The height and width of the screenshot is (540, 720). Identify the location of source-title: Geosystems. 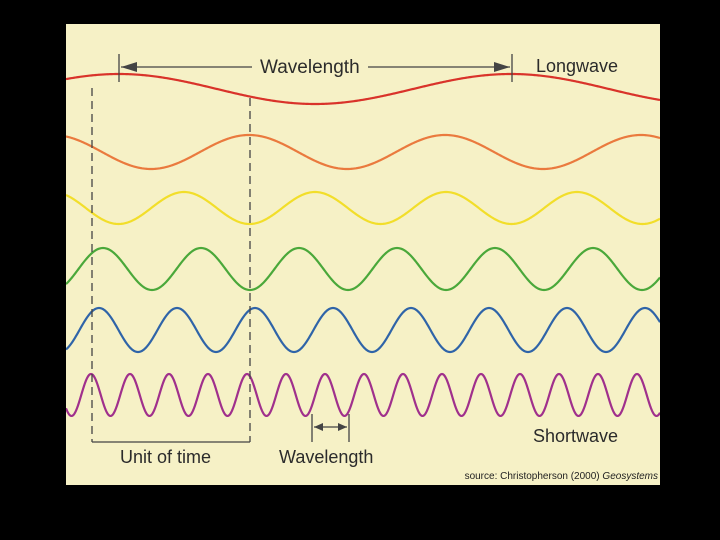
(630, 476).